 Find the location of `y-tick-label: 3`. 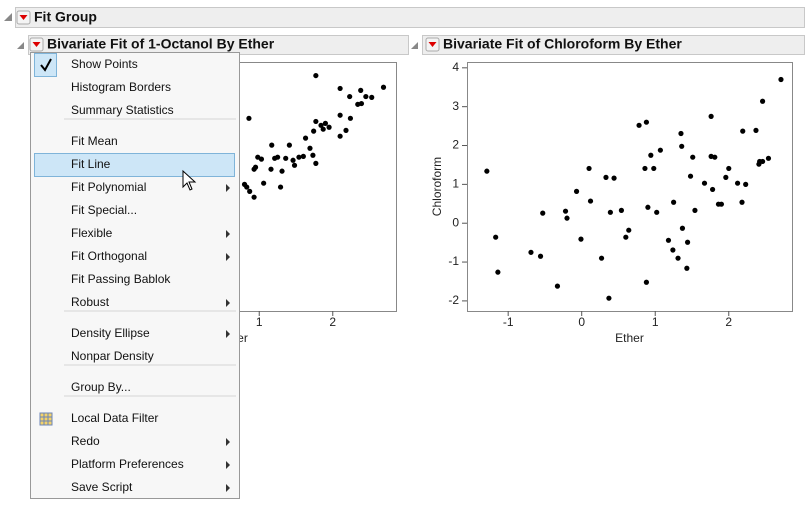

y-tick-label: 3 is located at coordinates (455, 106).